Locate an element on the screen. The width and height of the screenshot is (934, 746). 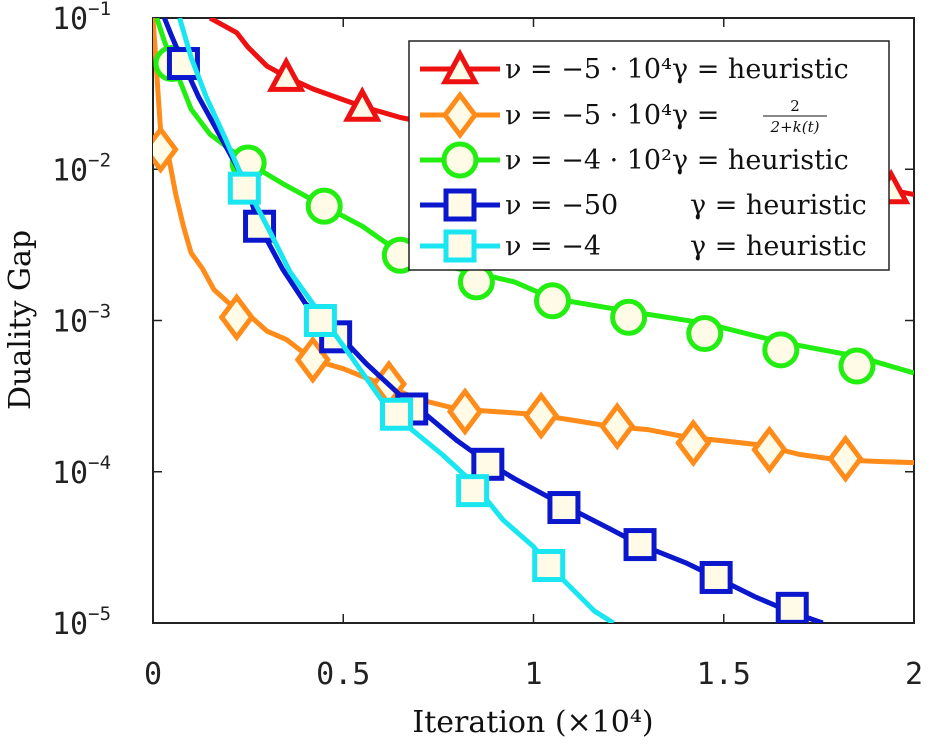
y-tick-labels: 10−510−410−310−210−1 is located at coordinates (81, 321).